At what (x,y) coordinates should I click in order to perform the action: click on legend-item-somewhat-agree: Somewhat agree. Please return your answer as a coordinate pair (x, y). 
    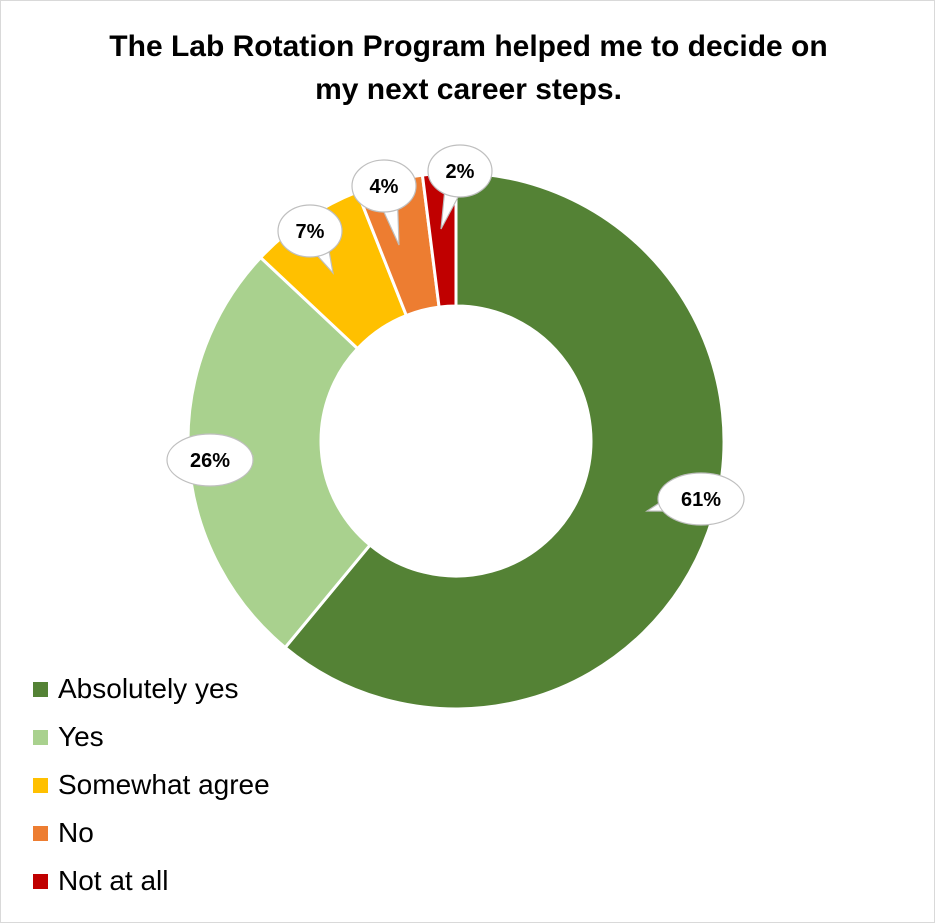
    Looking at the image, I should click on (151, 785).